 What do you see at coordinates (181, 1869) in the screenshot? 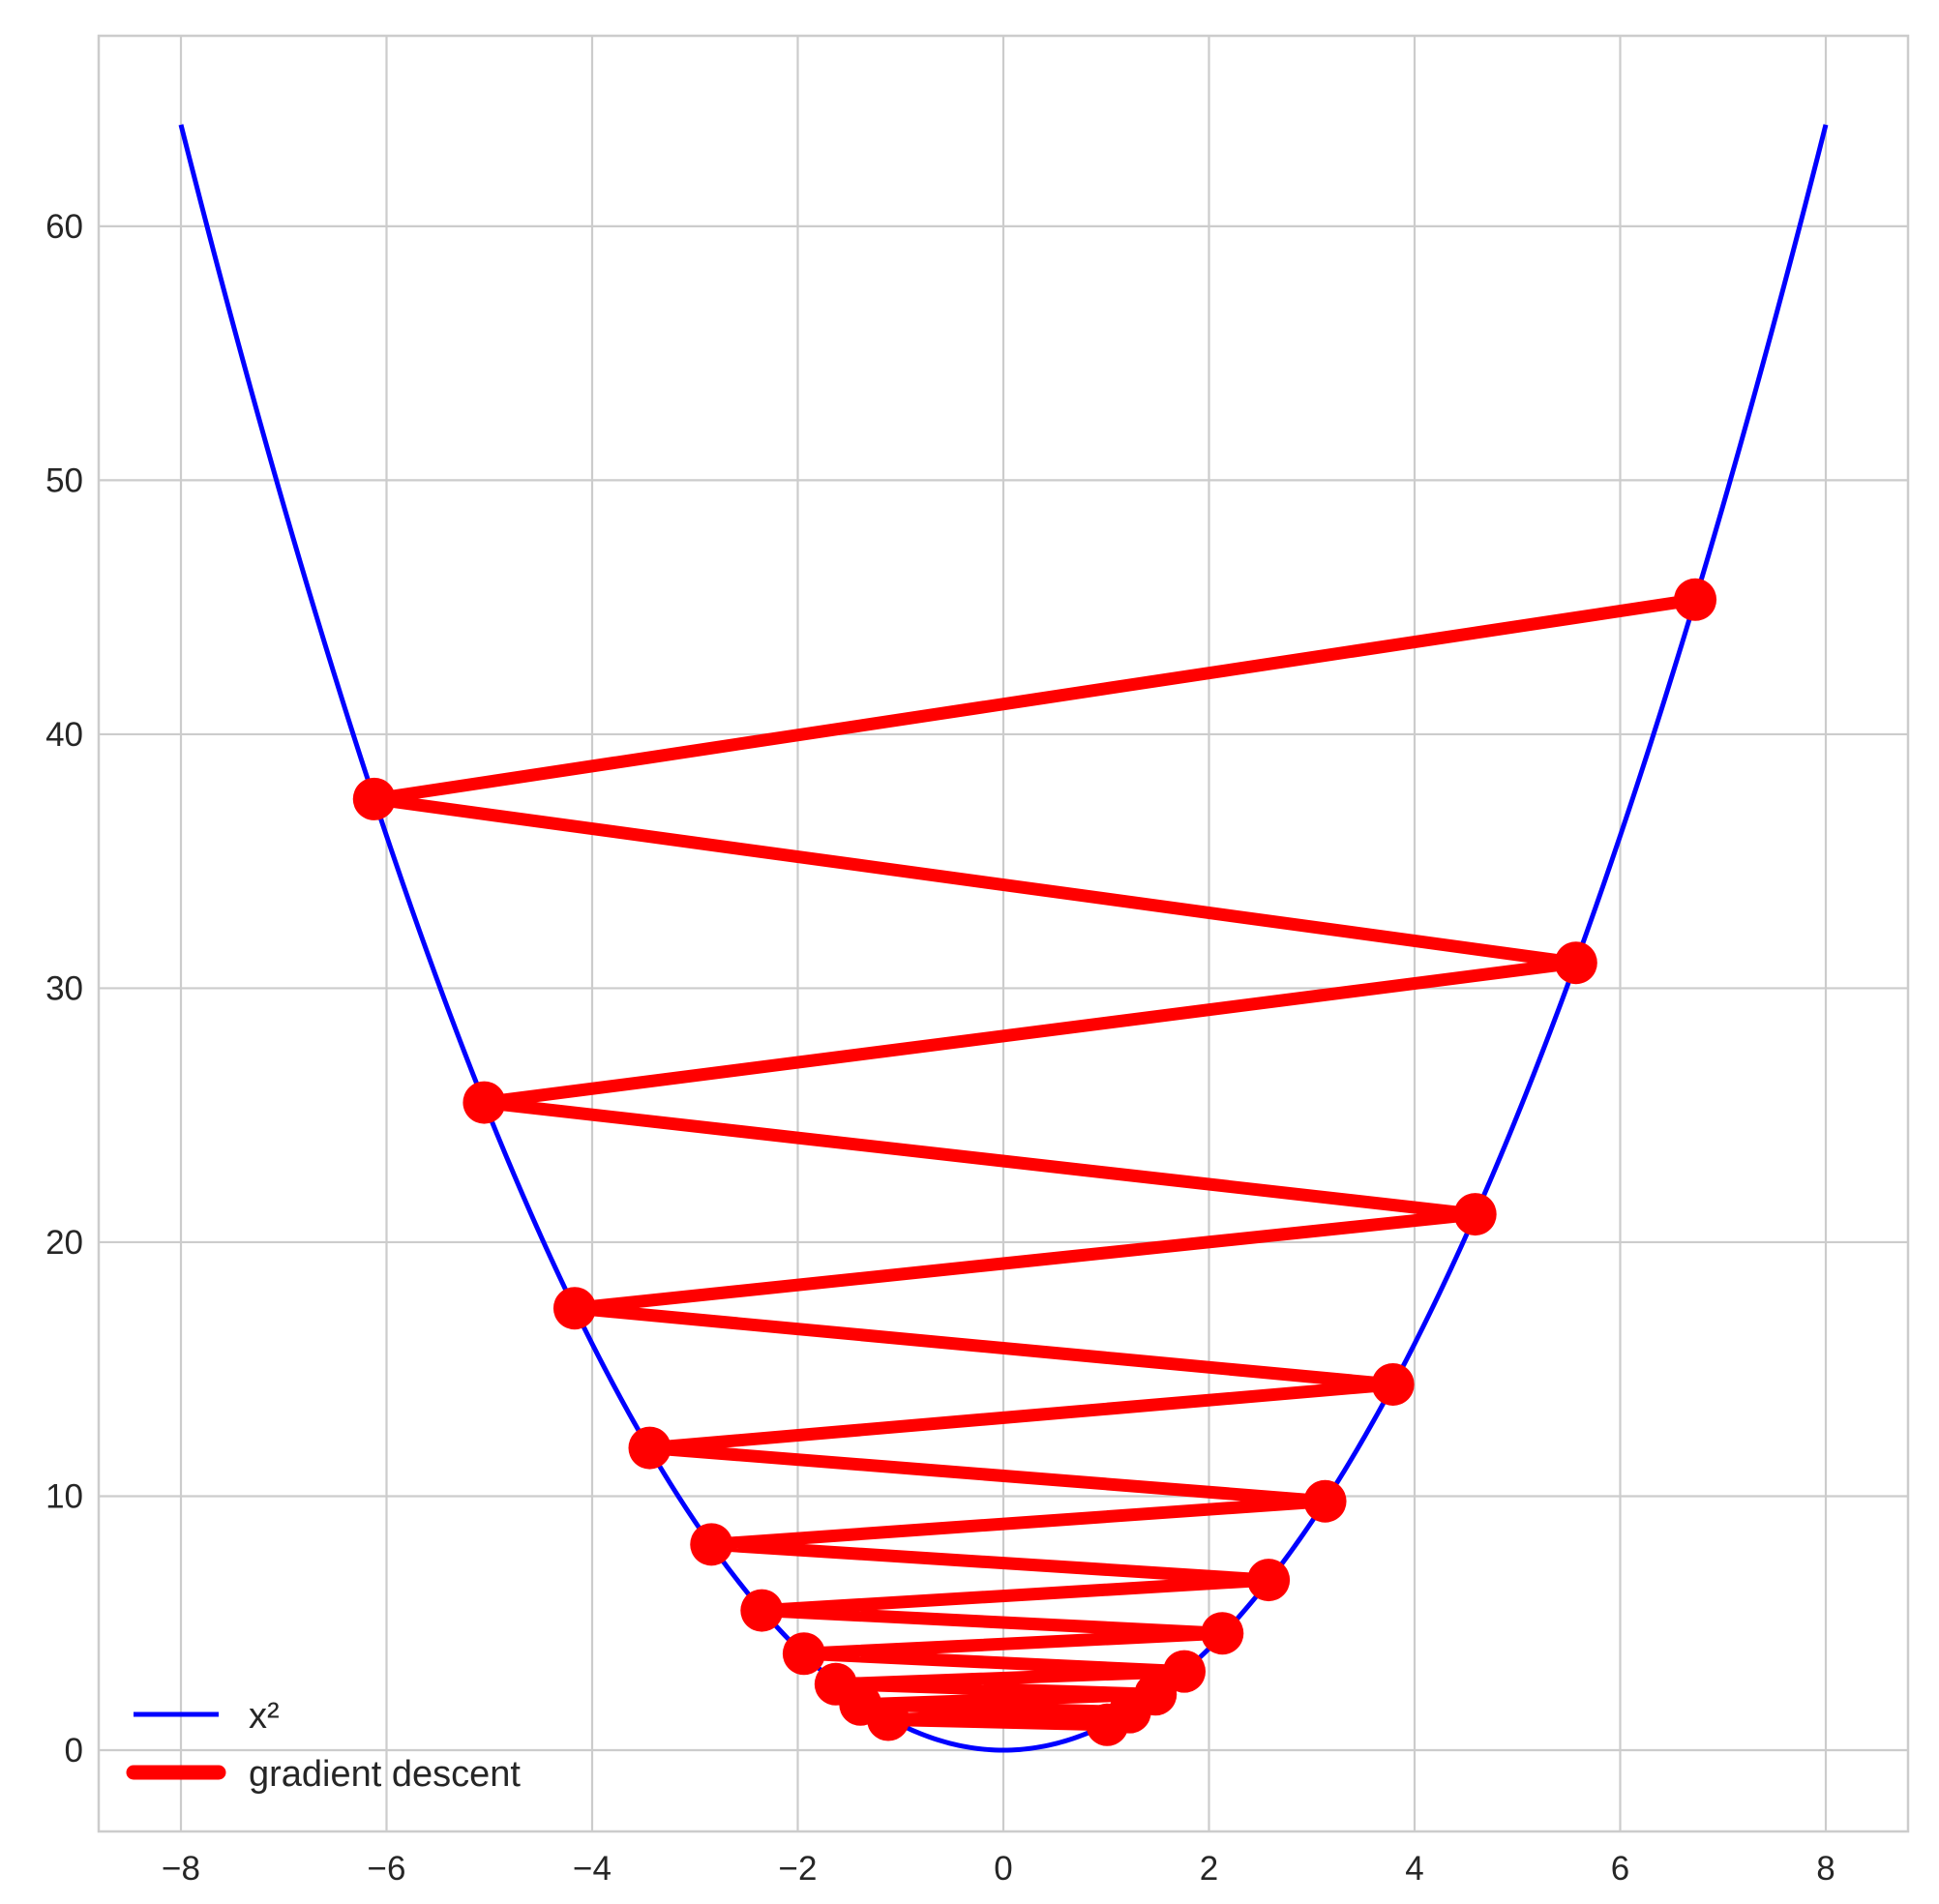
I see `x-tick-label: −8` at bounding box center [181, 1869].